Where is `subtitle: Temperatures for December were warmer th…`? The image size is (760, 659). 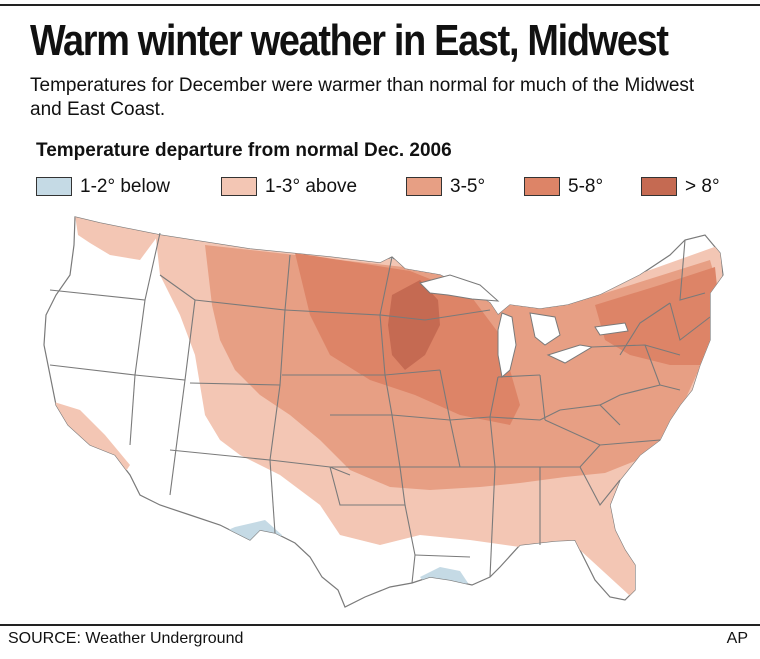 subtitle: Temperatures for December were warmer th… is located at coordinates (362, 97).